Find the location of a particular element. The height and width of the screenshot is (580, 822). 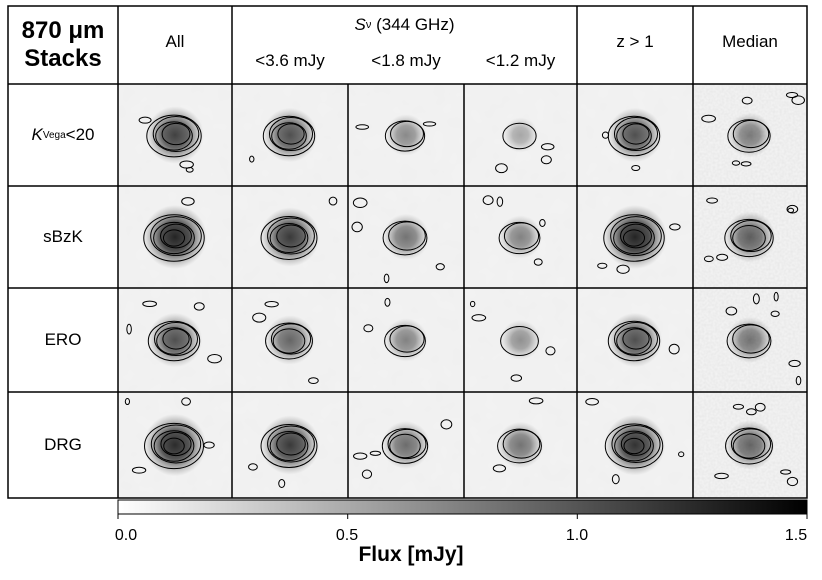

stack-panel-sbzk-lt-1.8 is located at coordinates (406, 237).